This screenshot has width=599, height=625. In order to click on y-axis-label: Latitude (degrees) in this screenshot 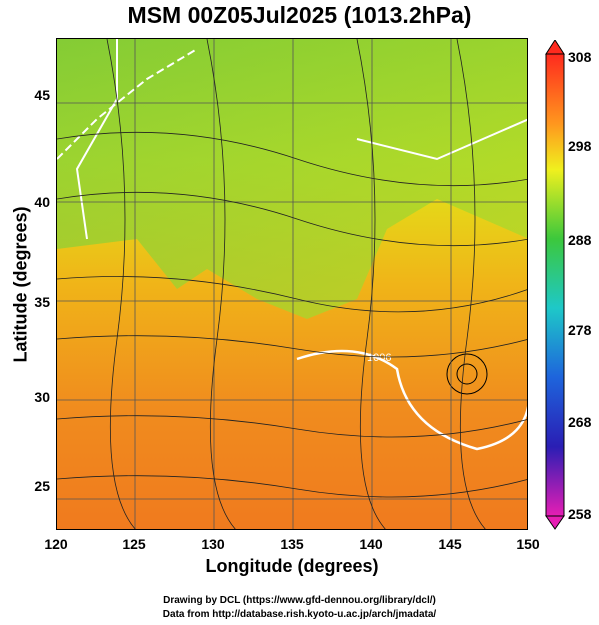, I will do `click(20, 284)`.